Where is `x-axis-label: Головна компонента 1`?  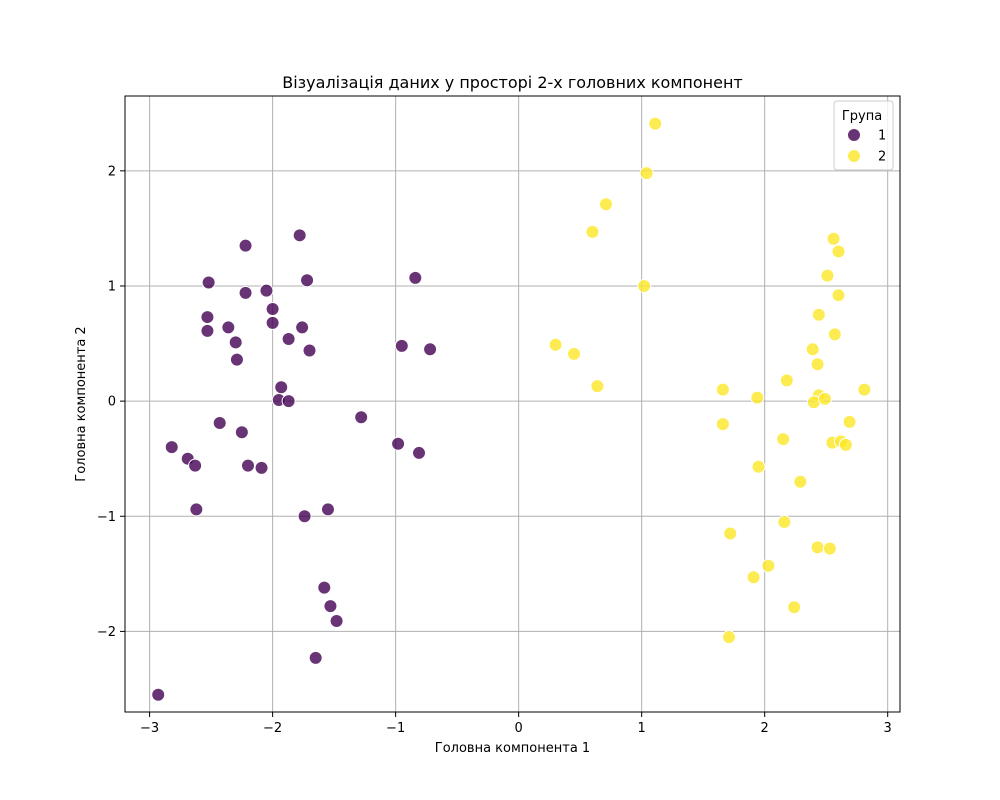 x-axis-label: Головна компонента 1 is located at coordinates (512, 748).